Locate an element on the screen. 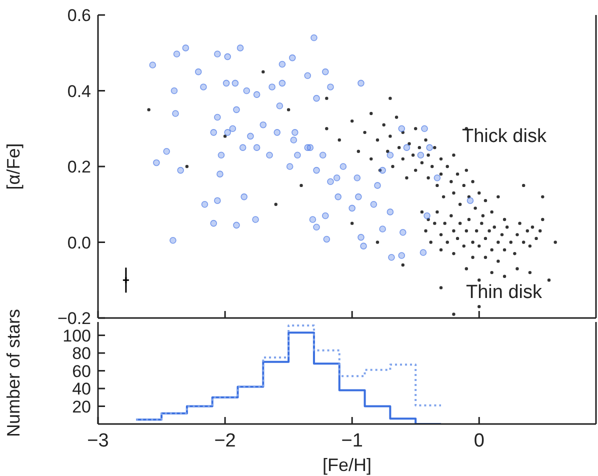 Image resolution: width=598 pixels, height=476 pixels. y-axis-title: [α/Fe] is located at coordinates (13, 166).